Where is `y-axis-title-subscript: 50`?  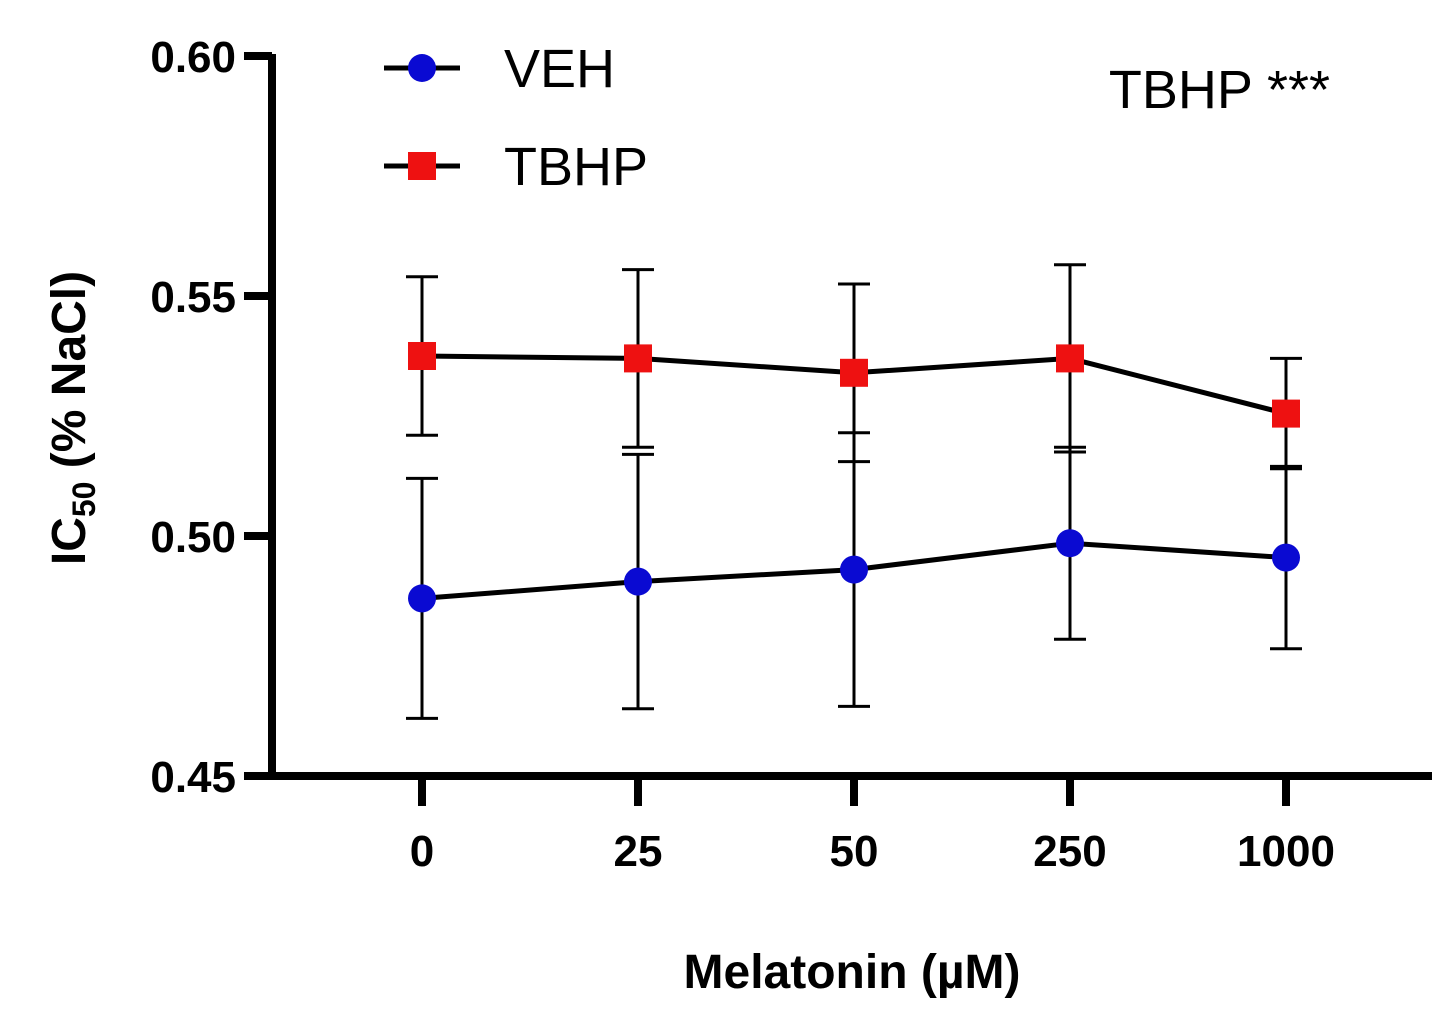
y-axis-title-subscript: 50 is located at coordinates (84, 500).